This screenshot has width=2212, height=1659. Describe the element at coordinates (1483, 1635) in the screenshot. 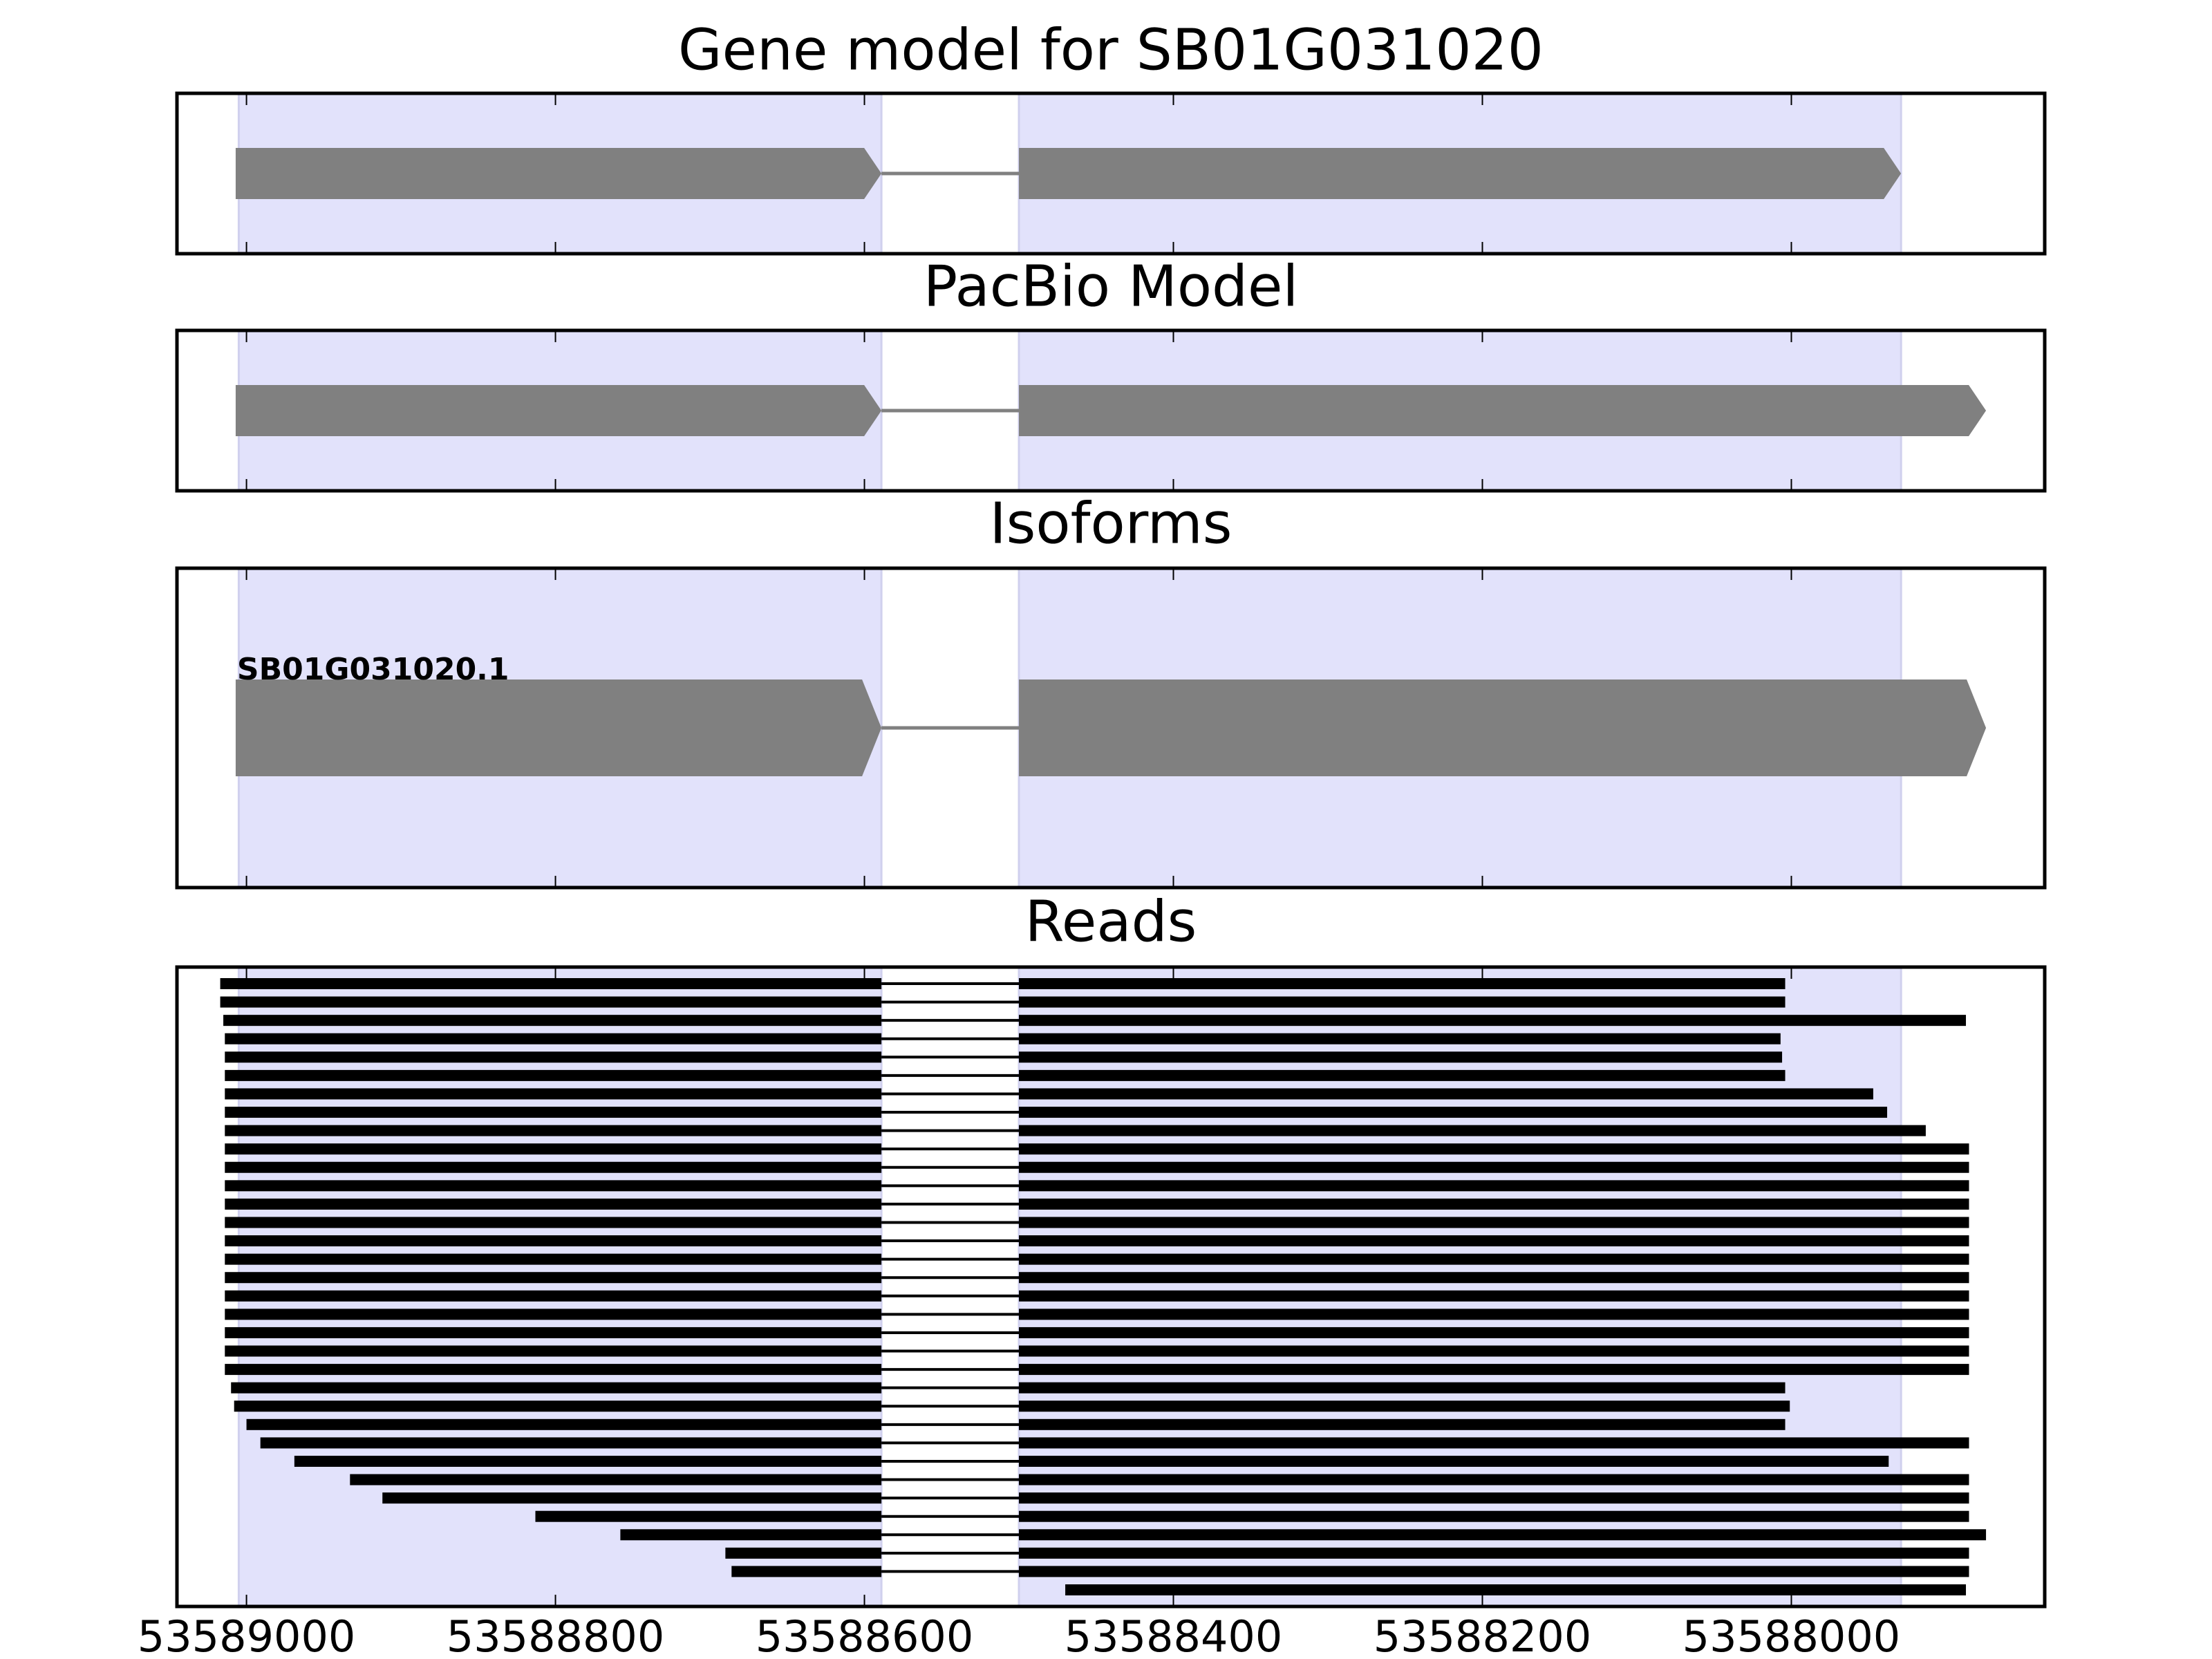

I see `x-tick-label: 53588200` at that location.